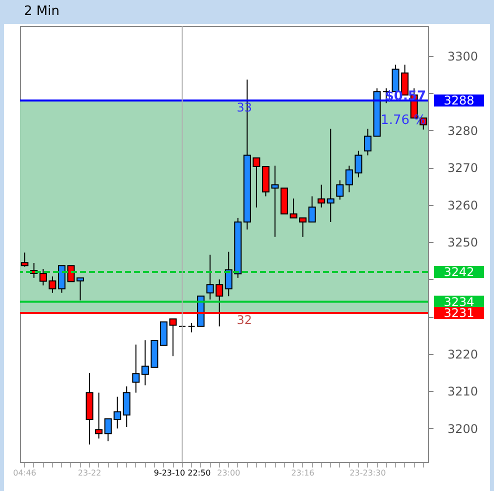  I want to click on y-tick-label: 3300, so click(463, 56).